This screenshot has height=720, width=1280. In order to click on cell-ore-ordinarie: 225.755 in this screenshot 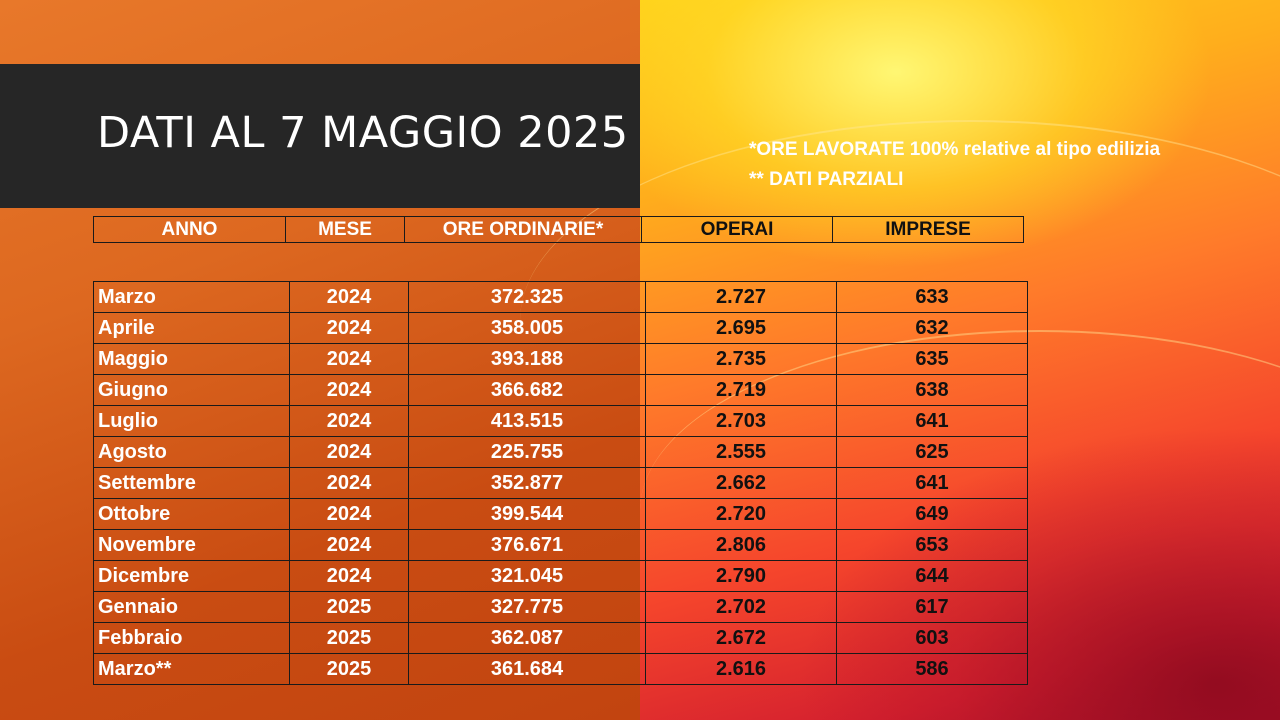, I will do `click(527, 452)`.